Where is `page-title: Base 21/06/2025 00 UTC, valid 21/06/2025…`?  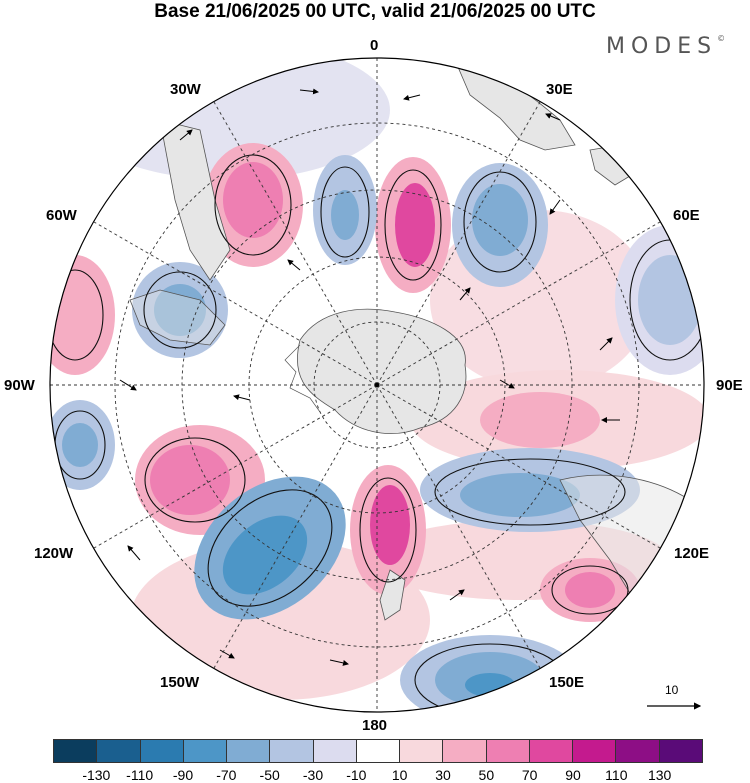
page-title: Base 21/06/2025 00 UTC, valid 21/06/2025… is located at coordinates (375, 11).